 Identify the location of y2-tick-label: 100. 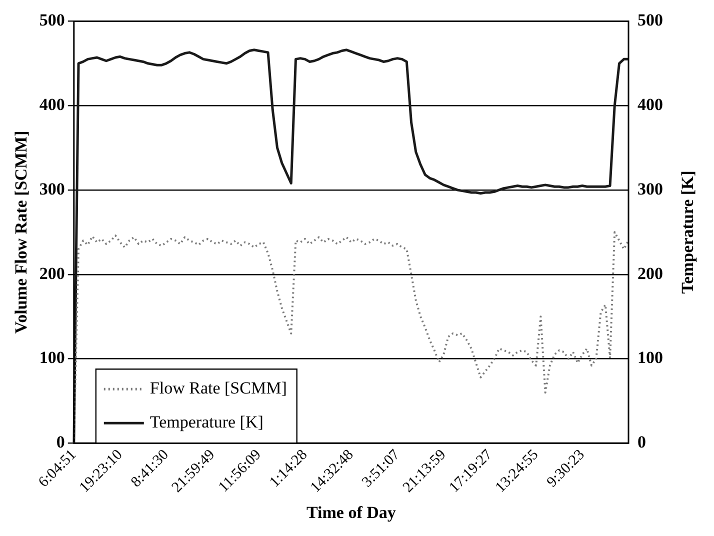
(650, 358).